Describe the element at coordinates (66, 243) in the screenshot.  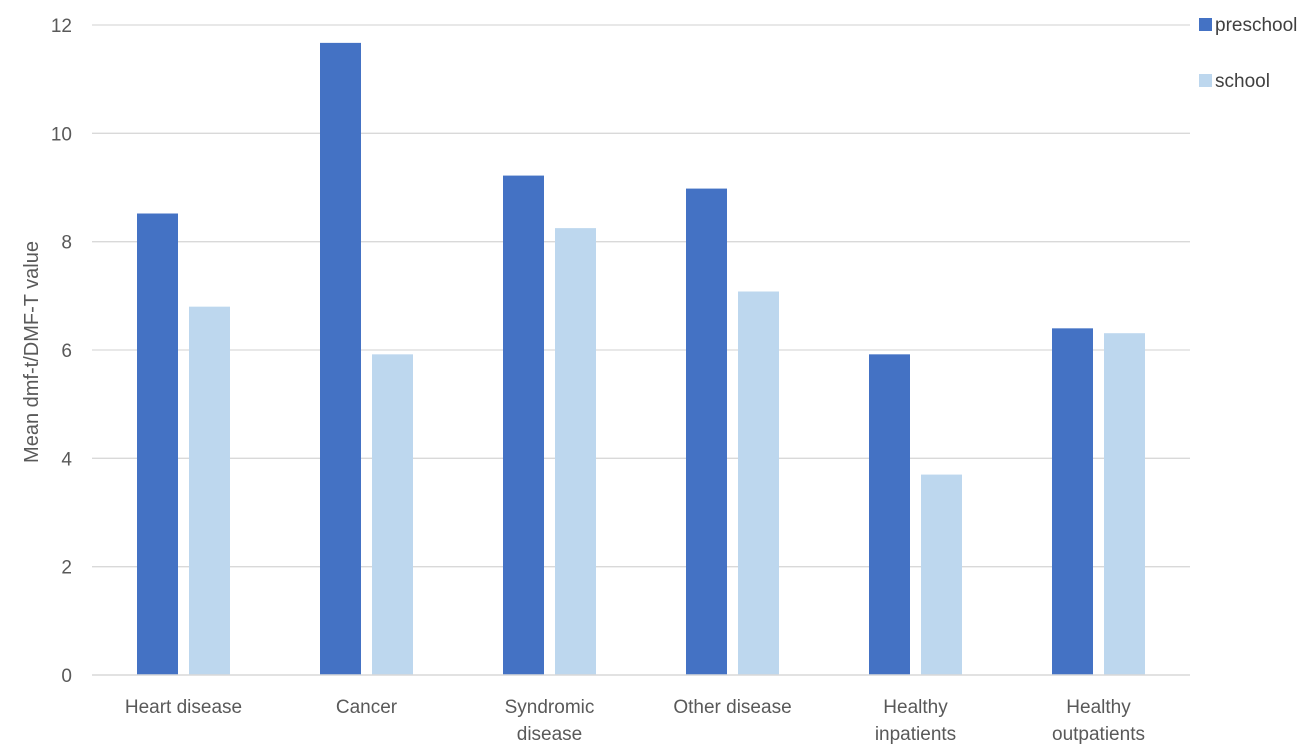
I see `y-tick-label: 8` at that location.